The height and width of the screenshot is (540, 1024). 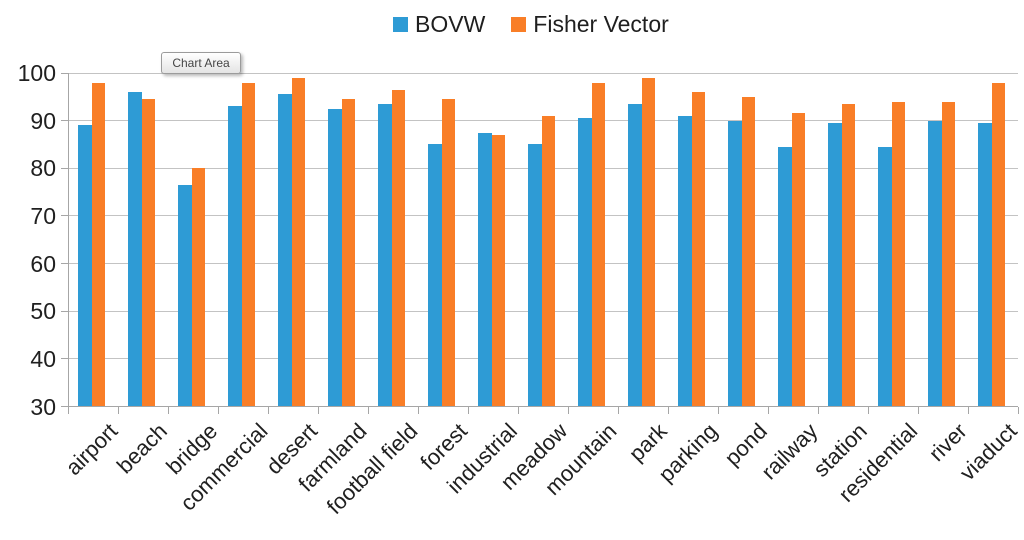 I want to click on bar-bovw-industrial, so click(x=485, y=269).